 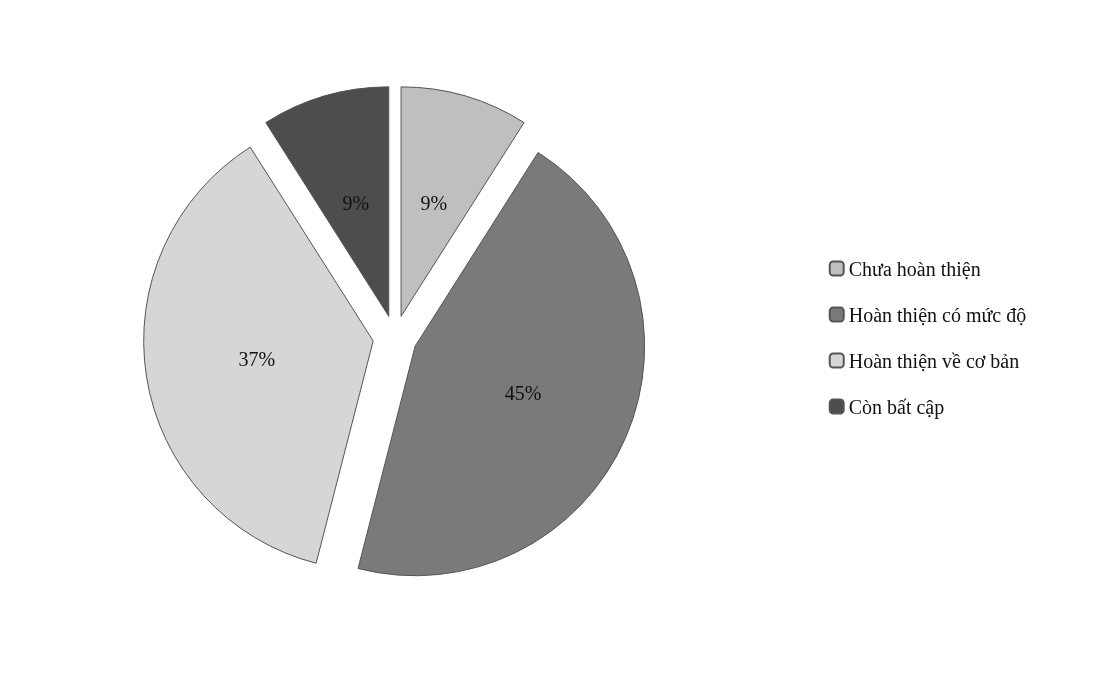 What do you see at coordinates (257, 359) in the screenshot?
I see `data-label: 37%` at bounding box center [257, 359].